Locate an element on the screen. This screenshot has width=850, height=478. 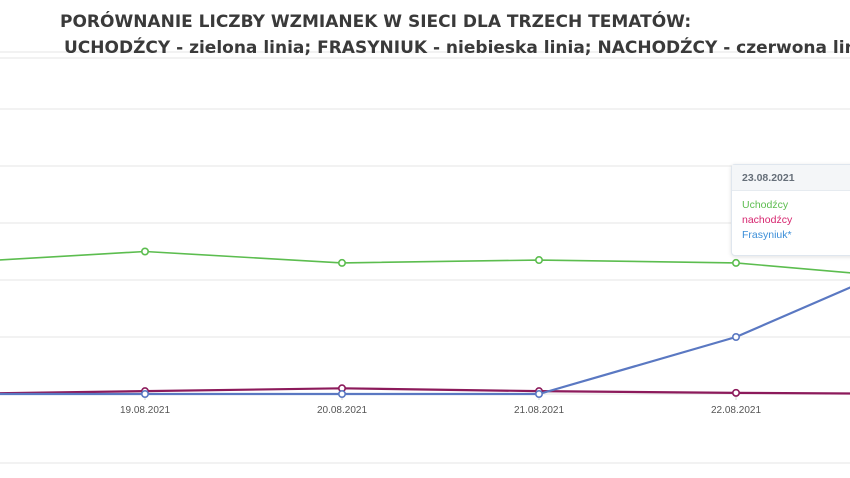
tooltip-row-uchodzcy: Uchodźcy is located at coordinates (765, 205).